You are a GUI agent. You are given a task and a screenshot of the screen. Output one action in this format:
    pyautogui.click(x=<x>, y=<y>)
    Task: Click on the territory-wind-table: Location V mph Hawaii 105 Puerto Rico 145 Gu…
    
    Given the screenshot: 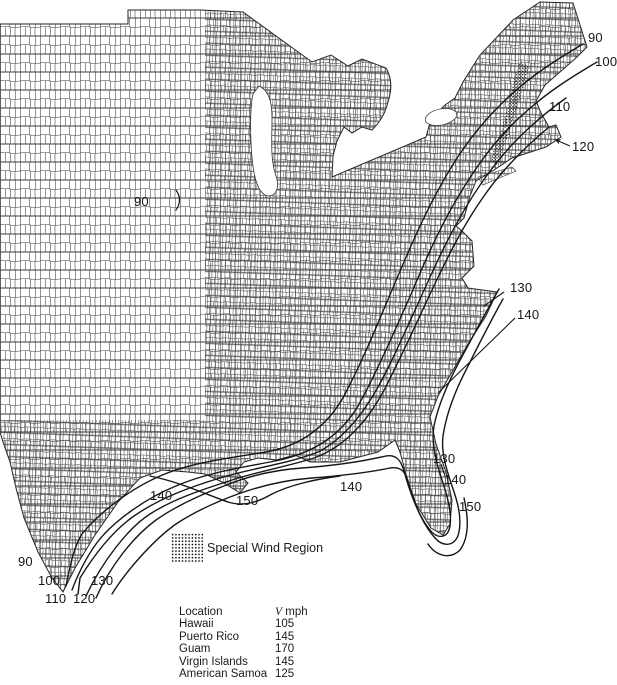 What is the action you would take?
    pyautogui.click(x=247, y=643)
    